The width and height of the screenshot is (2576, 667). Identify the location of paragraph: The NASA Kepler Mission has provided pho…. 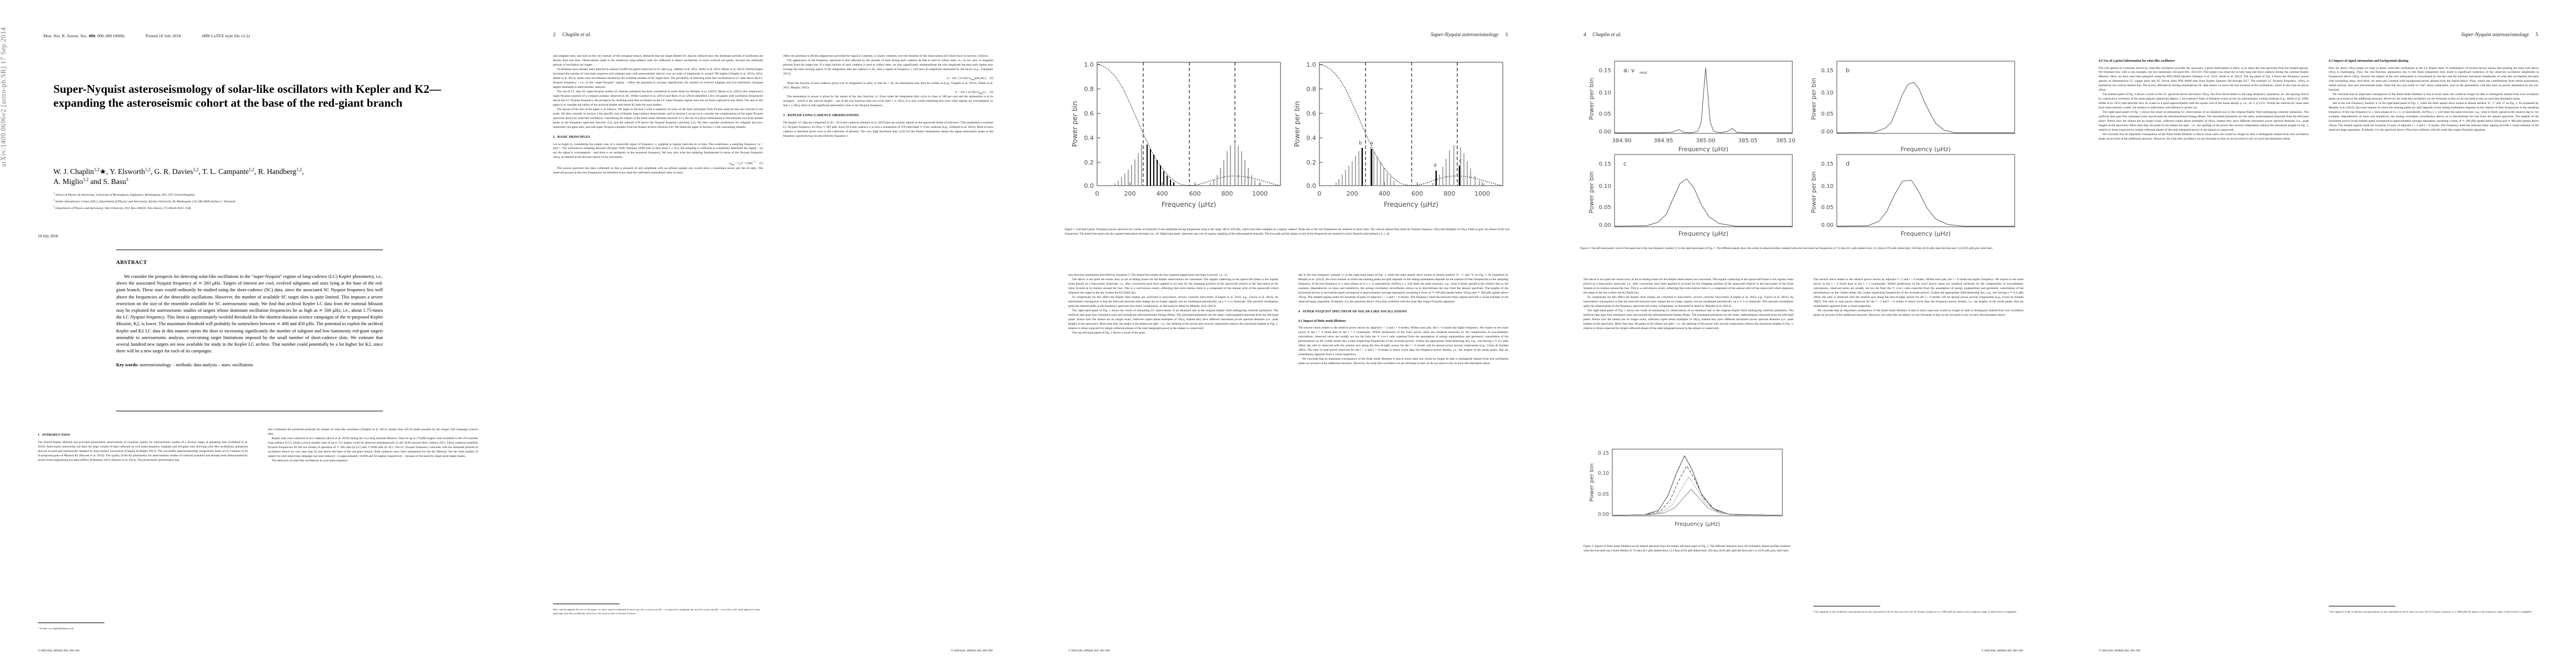
(143, 451).